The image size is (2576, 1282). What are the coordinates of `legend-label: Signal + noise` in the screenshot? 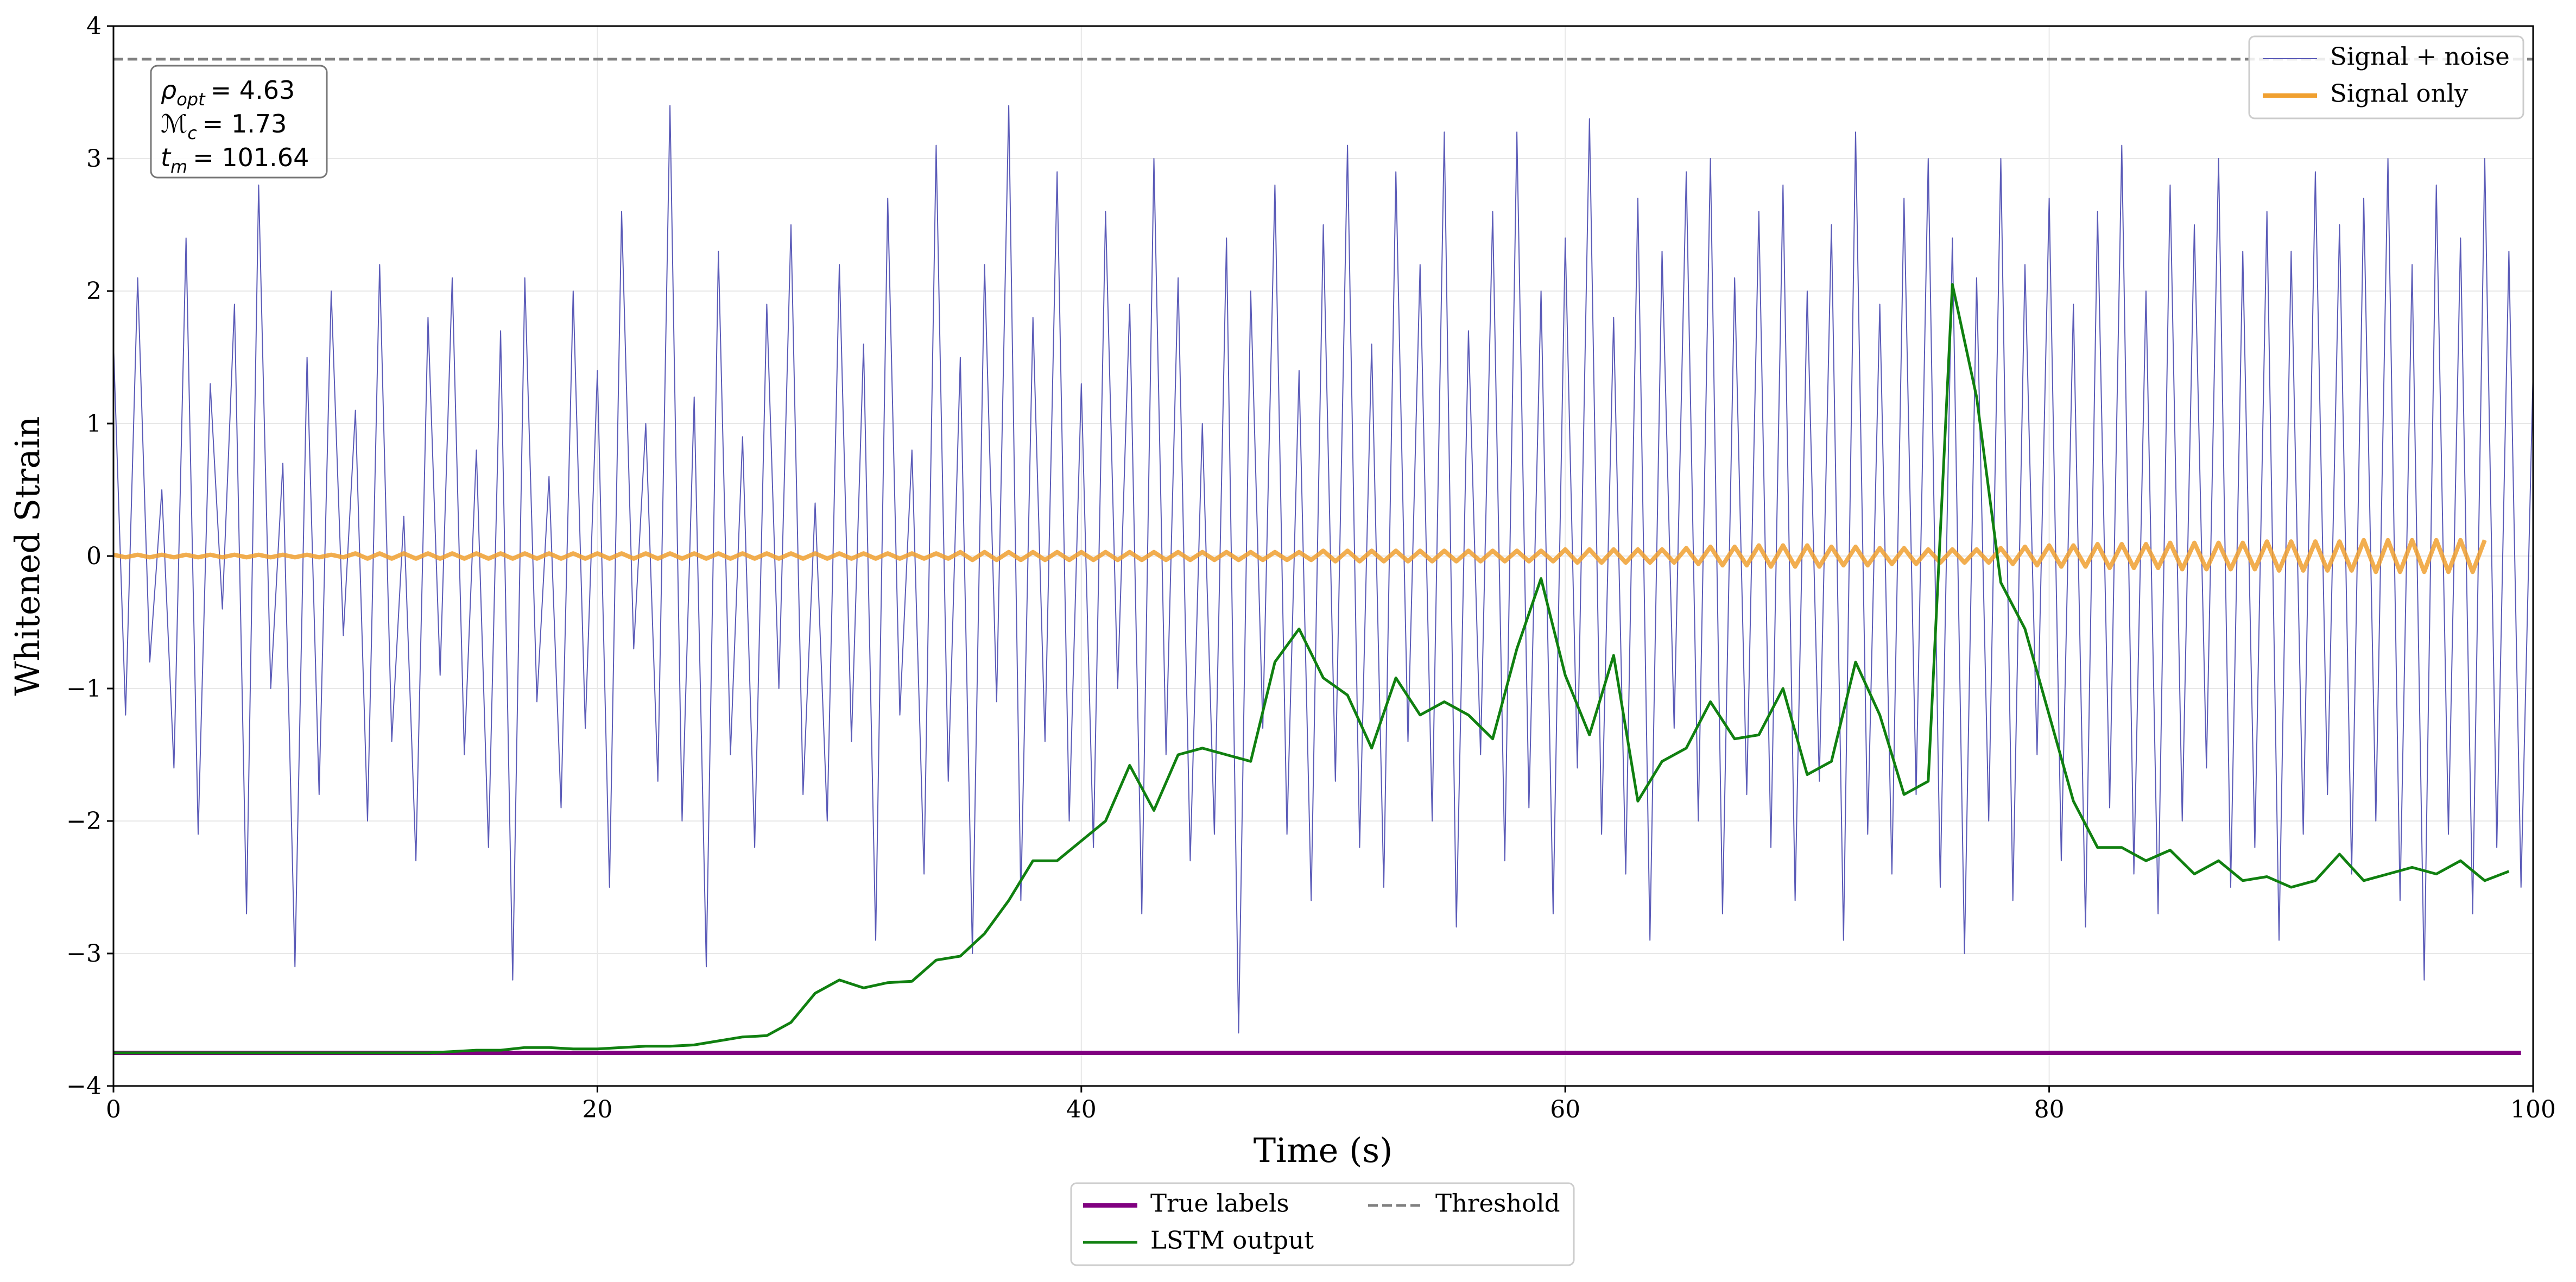 It's located at (2420, 56).